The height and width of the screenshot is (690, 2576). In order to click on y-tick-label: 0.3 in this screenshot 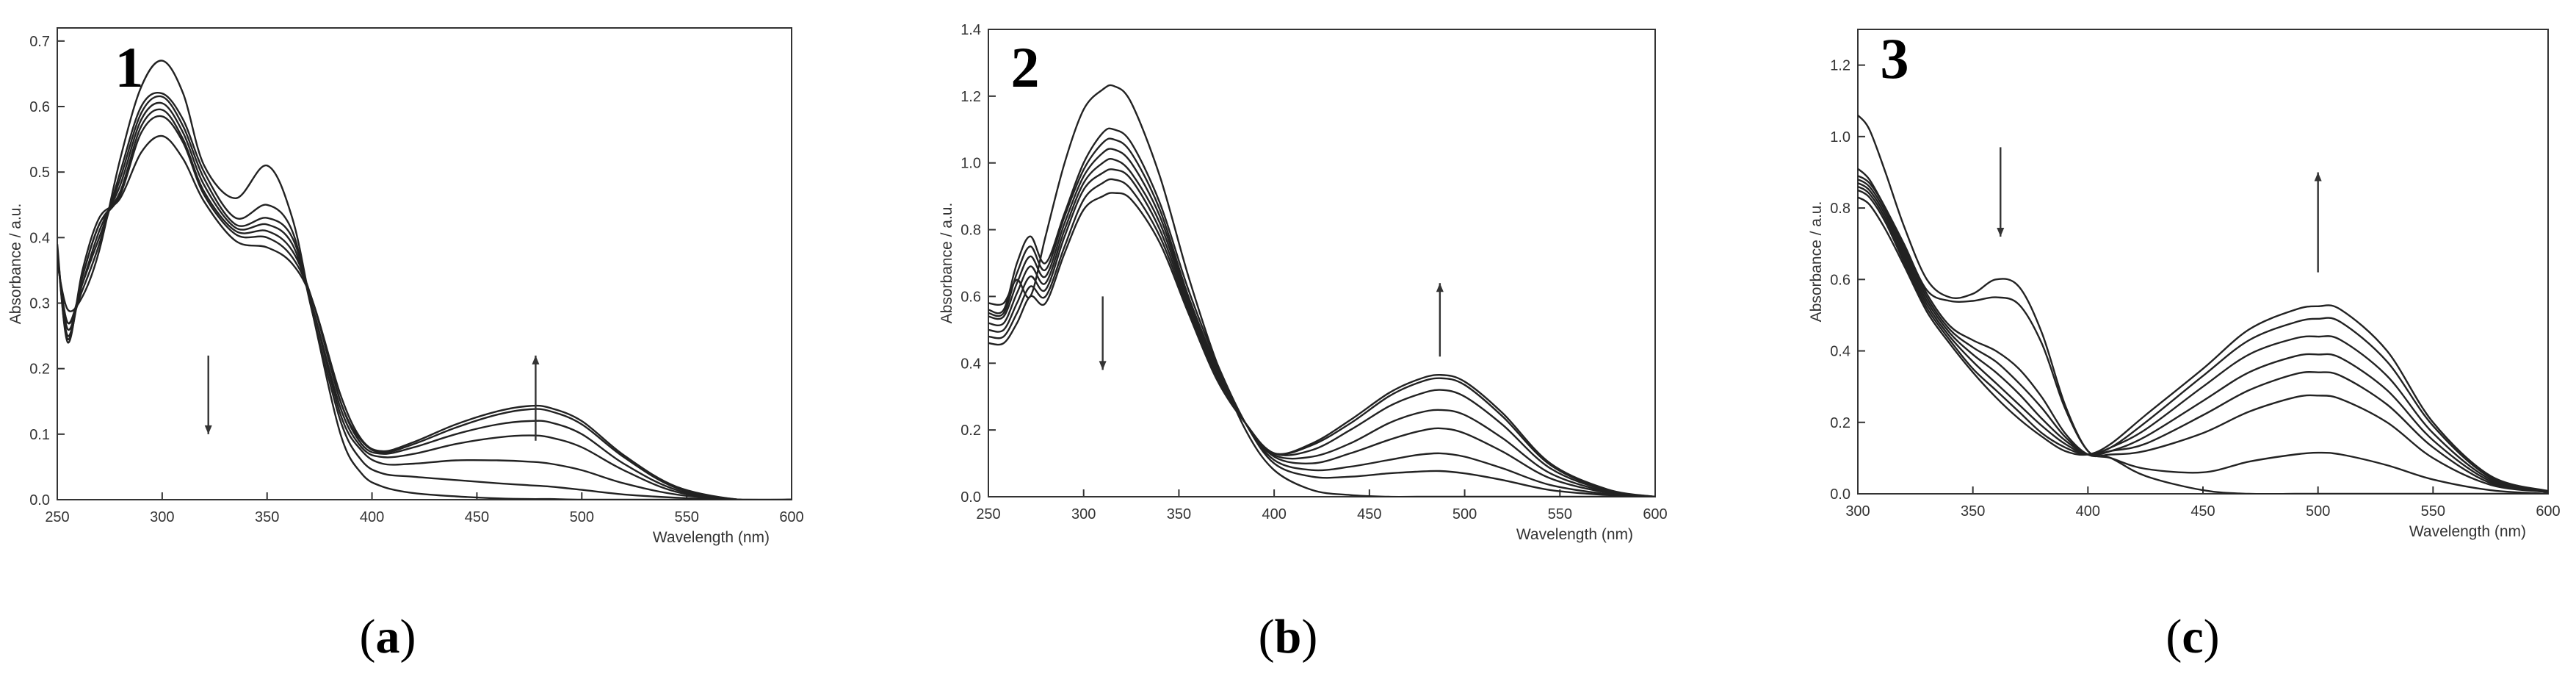, I will do `click(39, 304)`.